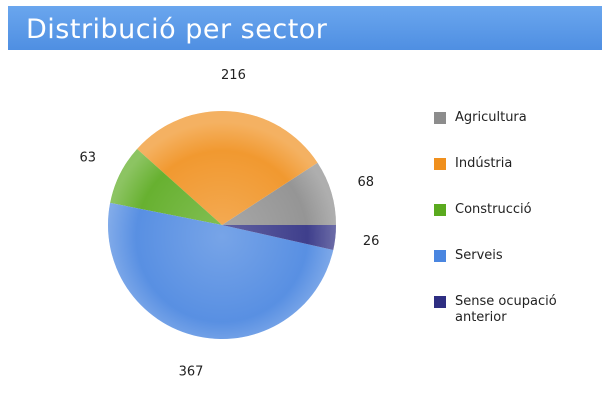 The height and width of the screenshot is (420, 602). What do you see at coordinates (191, 371) in the screenshot?
I see `data-label: 367` at bounding box center [191, 371].